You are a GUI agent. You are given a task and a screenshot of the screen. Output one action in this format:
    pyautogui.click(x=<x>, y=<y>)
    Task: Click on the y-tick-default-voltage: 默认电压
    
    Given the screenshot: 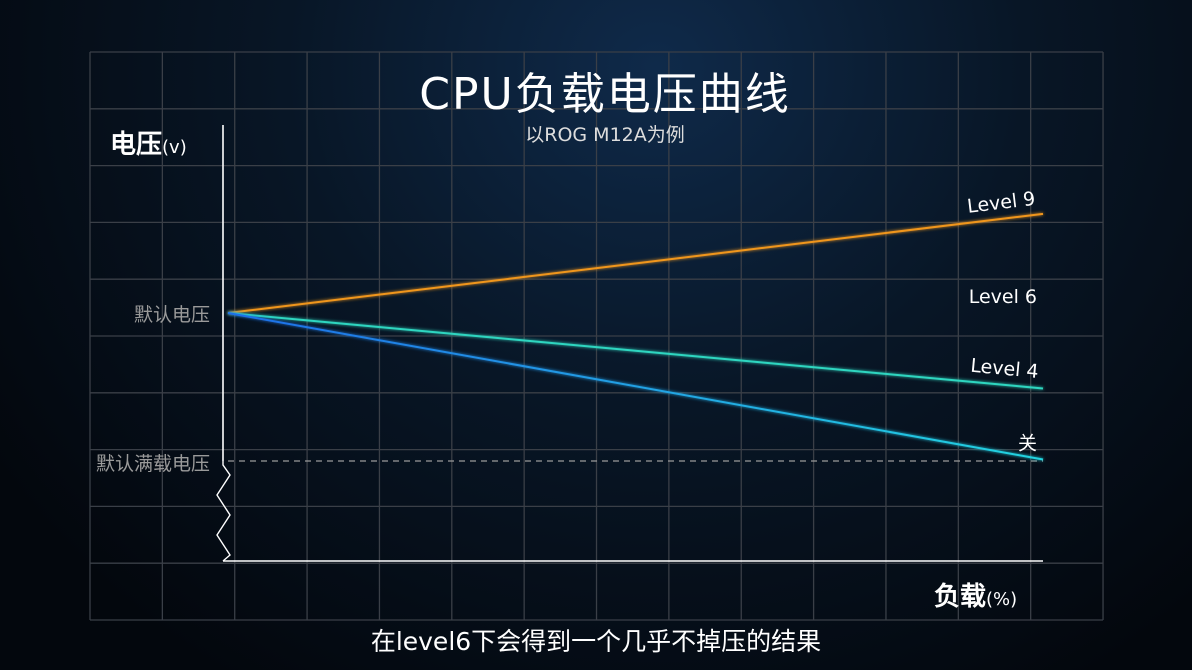 What is the action you would take?
    pyautogui.click(x=171, y=315)
    